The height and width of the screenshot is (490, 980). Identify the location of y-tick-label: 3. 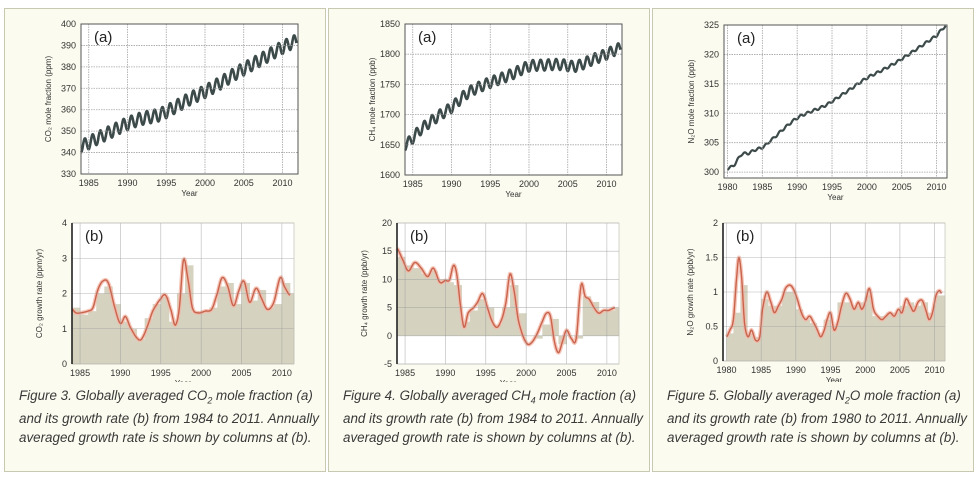
(64, 258).